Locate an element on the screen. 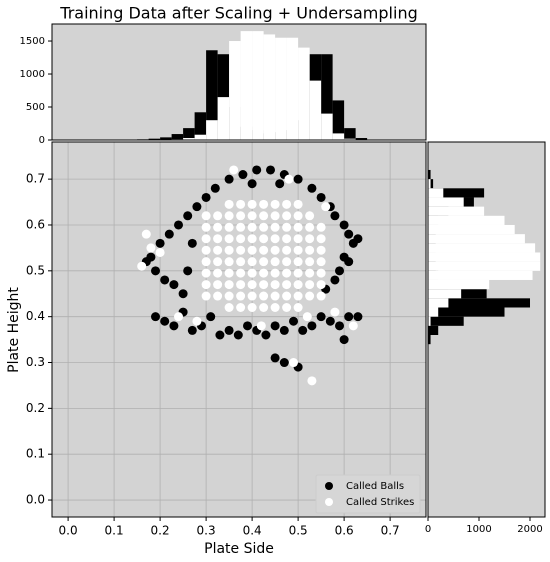 The height and width of the screenshot is (562, 550). x-tick-label: 0.0 is located at coordinates (68, 531).